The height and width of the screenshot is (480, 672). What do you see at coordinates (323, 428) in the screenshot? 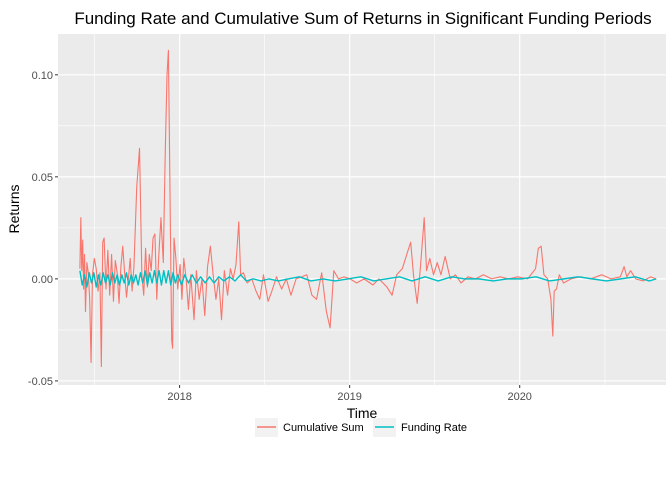
I see `legend-label: Cumulative Sum` at bounding box center [323, 428].